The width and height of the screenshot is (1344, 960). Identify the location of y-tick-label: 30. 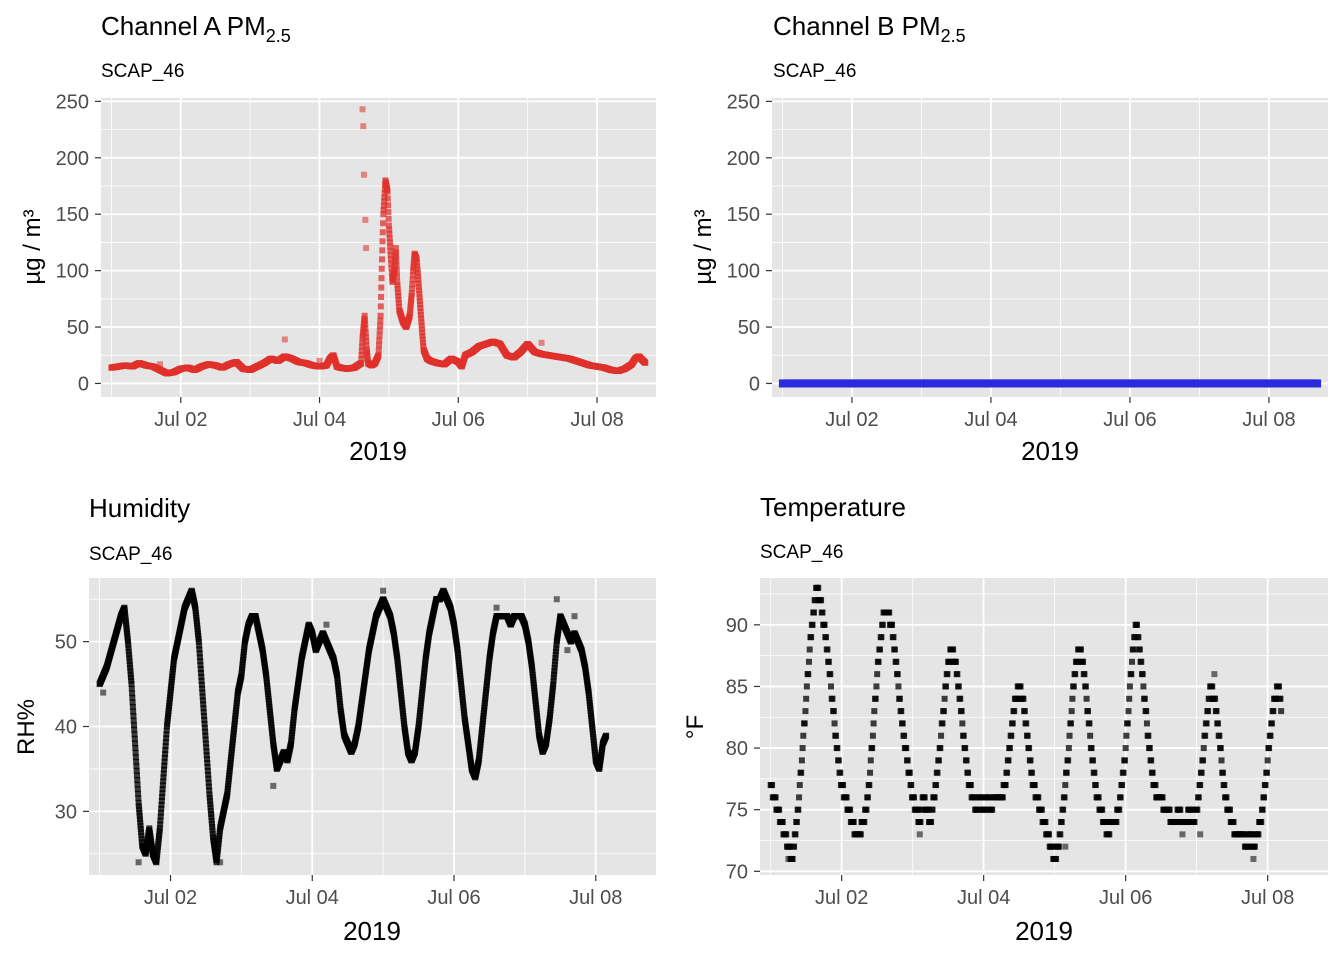
(66, 812).